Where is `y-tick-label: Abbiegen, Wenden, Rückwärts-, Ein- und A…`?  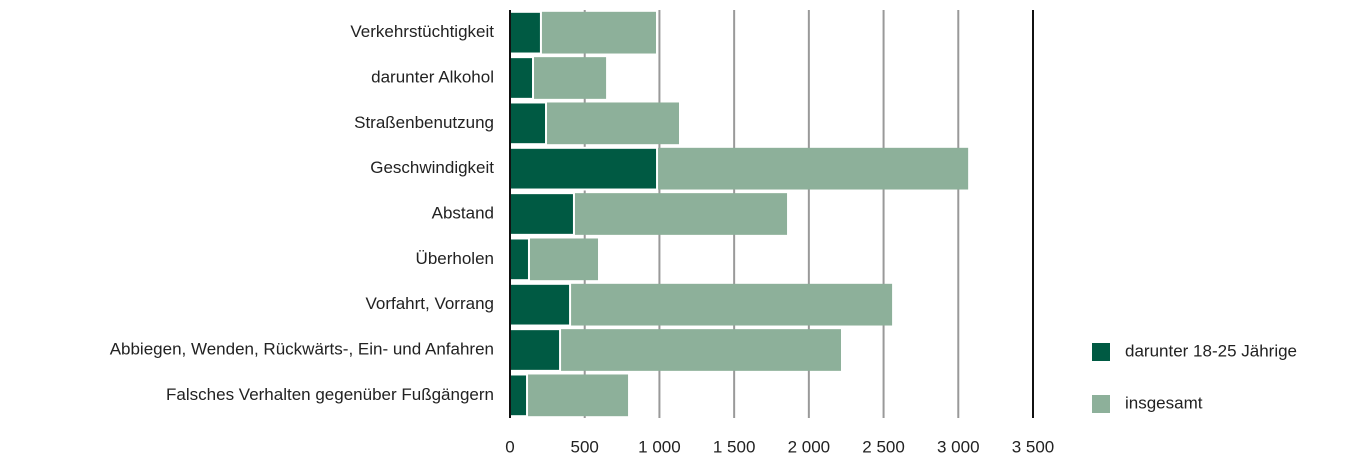
y-tick-label: Abbiegen, Wenden, Rückwärts-, Ein- und A… is located at coordinates (302, 348).